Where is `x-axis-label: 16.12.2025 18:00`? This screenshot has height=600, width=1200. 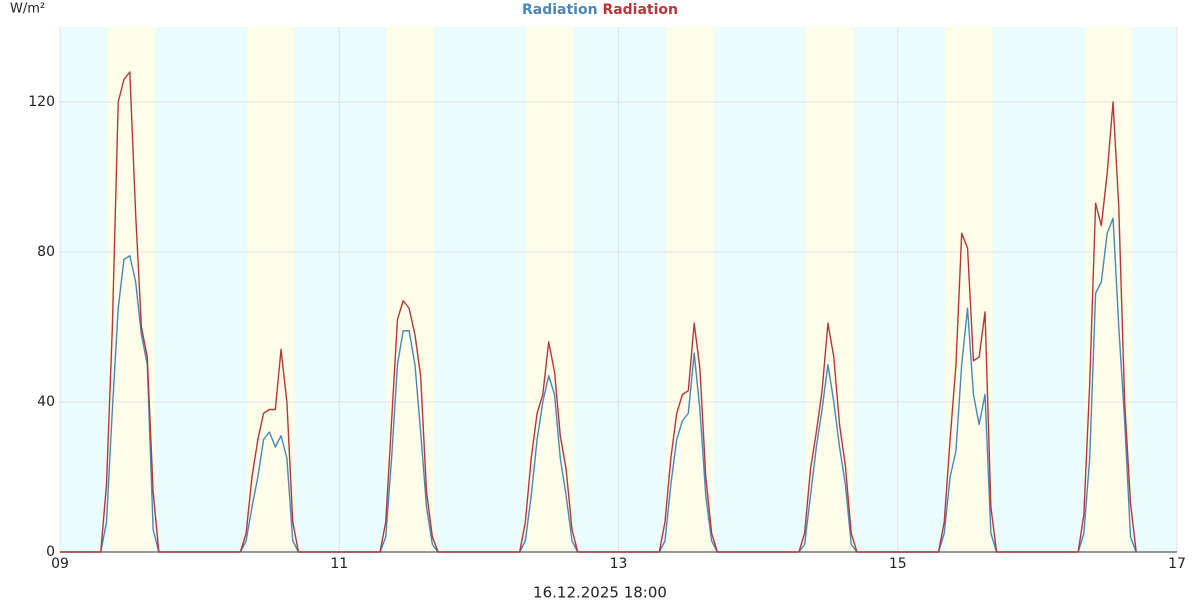
x-axis-label: 16.12.2025 18:00 is located at coordinates (600, 592).